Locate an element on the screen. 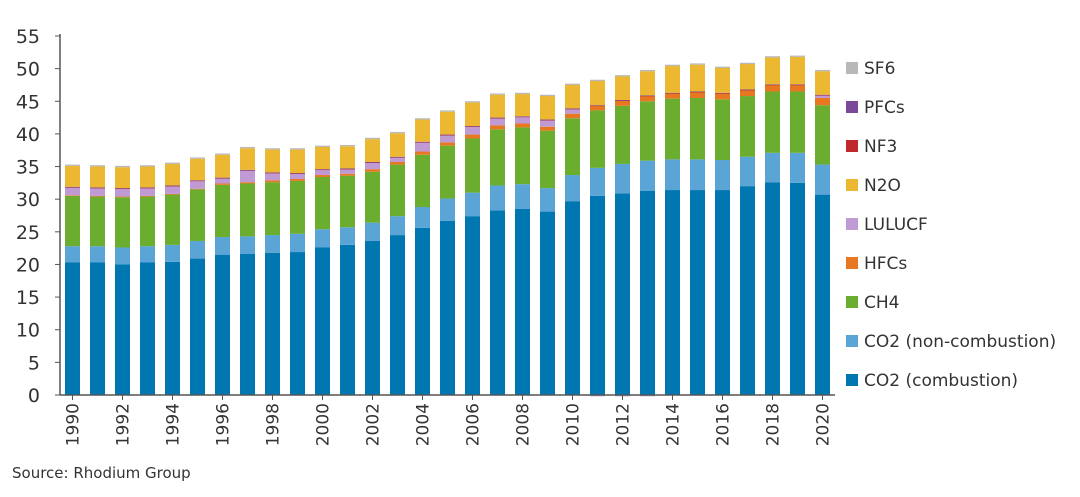  bar-segment-1998-hfcs is located at coordinates (272, 181).